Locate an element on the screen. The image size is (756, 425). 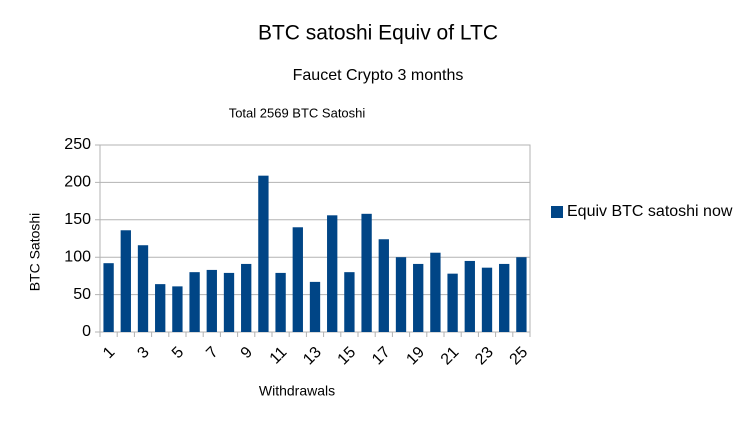
y-tick-label: 150 is located at coordinates (77, 219).